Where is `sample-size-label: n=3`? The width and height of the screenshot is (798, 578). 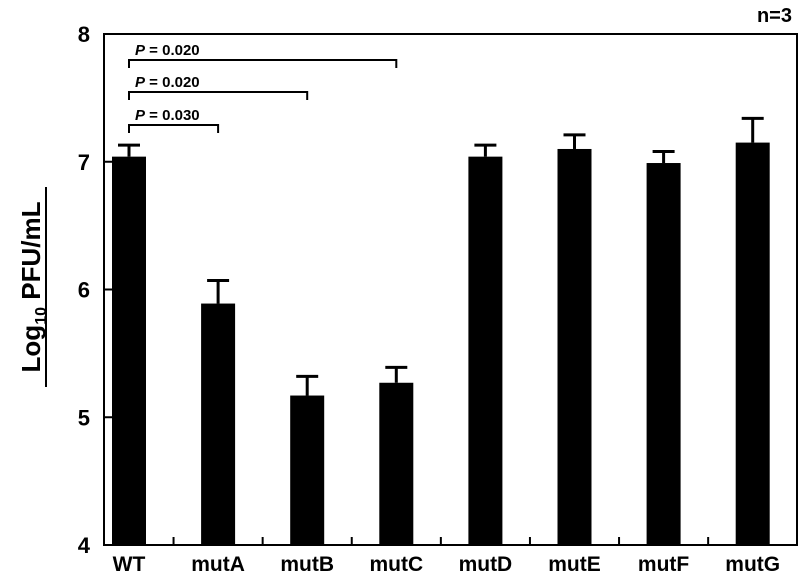 sample-size-label: n=3 is located at coordinates (774, 16).